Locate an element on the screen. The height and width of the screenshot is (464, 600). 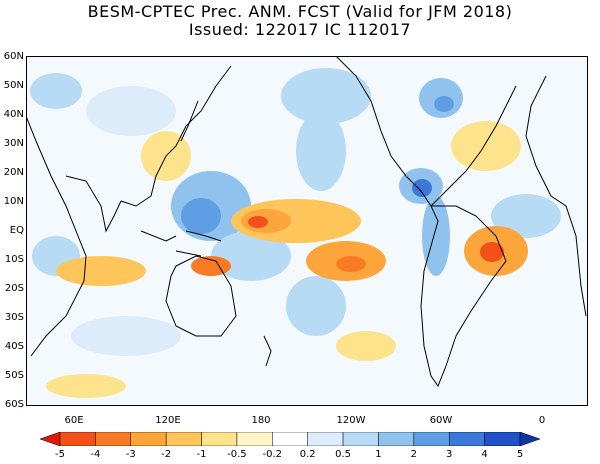
colorbar-label: -5 is located at coordinates (60, 454).